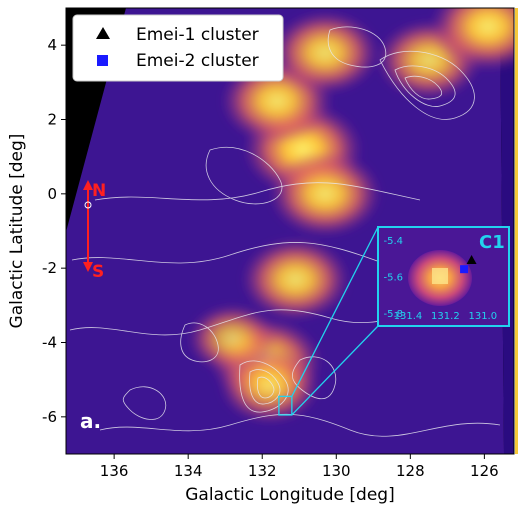 This screenshot has height=508, width=523. I want to click on y-tick-label: -2, so click(49, 268).